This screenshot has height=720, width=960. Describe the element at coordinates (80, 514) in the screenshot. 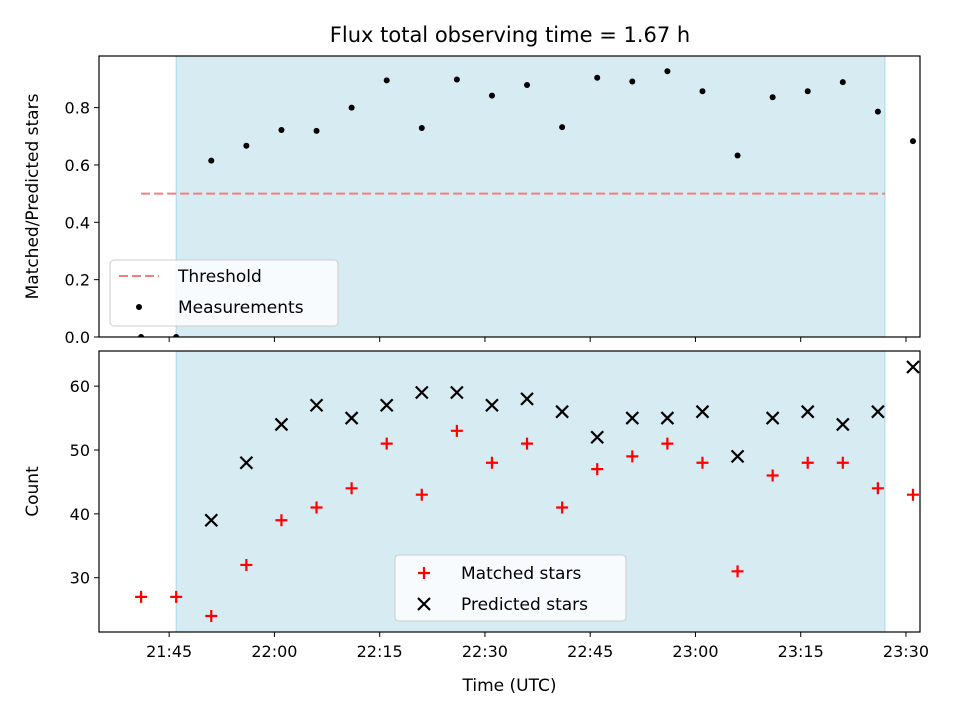

I see `y-tick-label: 40` at that location.